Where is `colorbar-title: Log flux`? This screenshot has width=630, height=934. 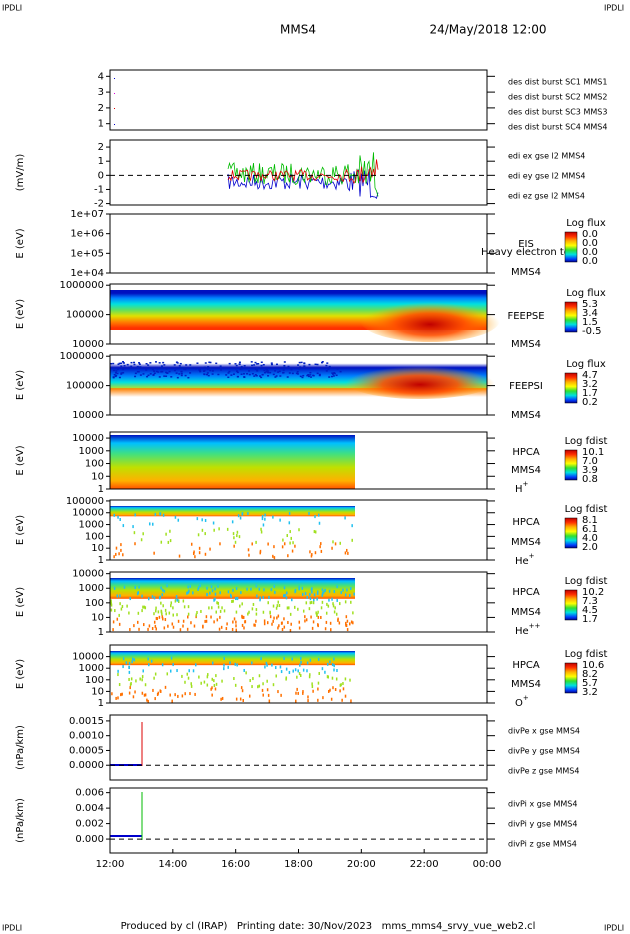 colorbar-title: Log flux is located at coordinates (586, 223).